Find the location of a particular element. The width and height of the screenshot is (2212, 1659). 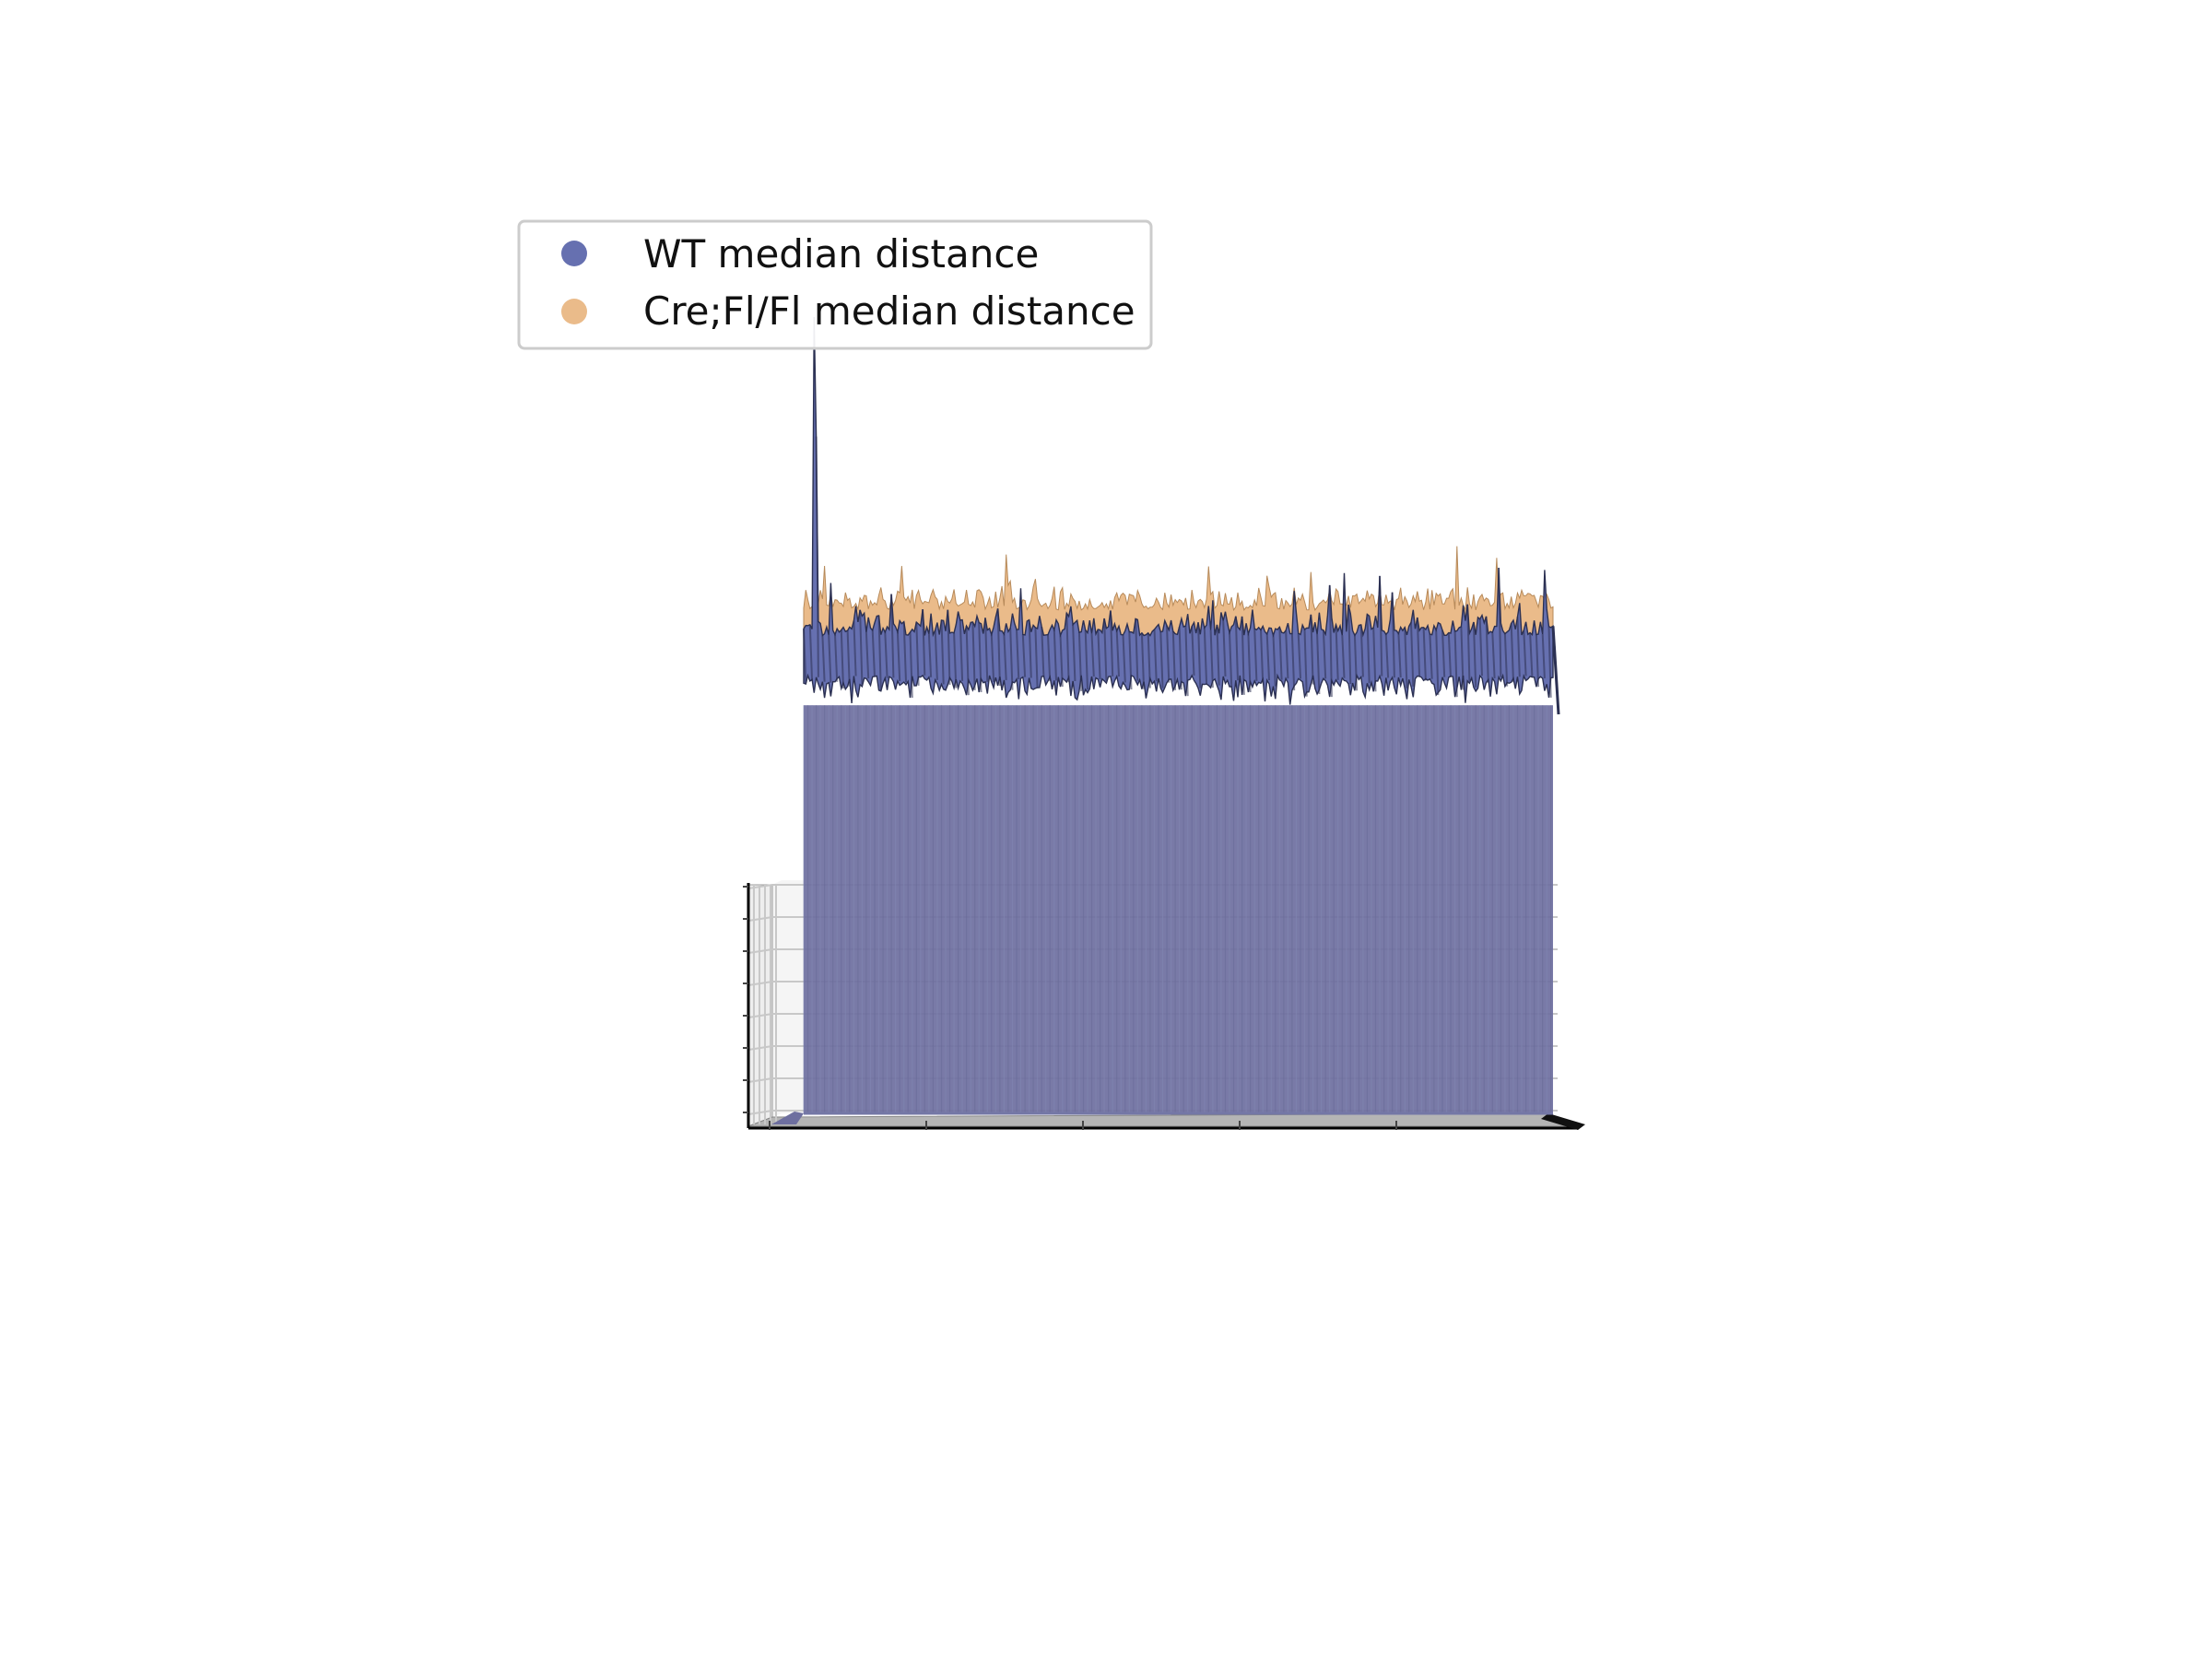

surface-wt-edge is located at coordinates (1555, 670).